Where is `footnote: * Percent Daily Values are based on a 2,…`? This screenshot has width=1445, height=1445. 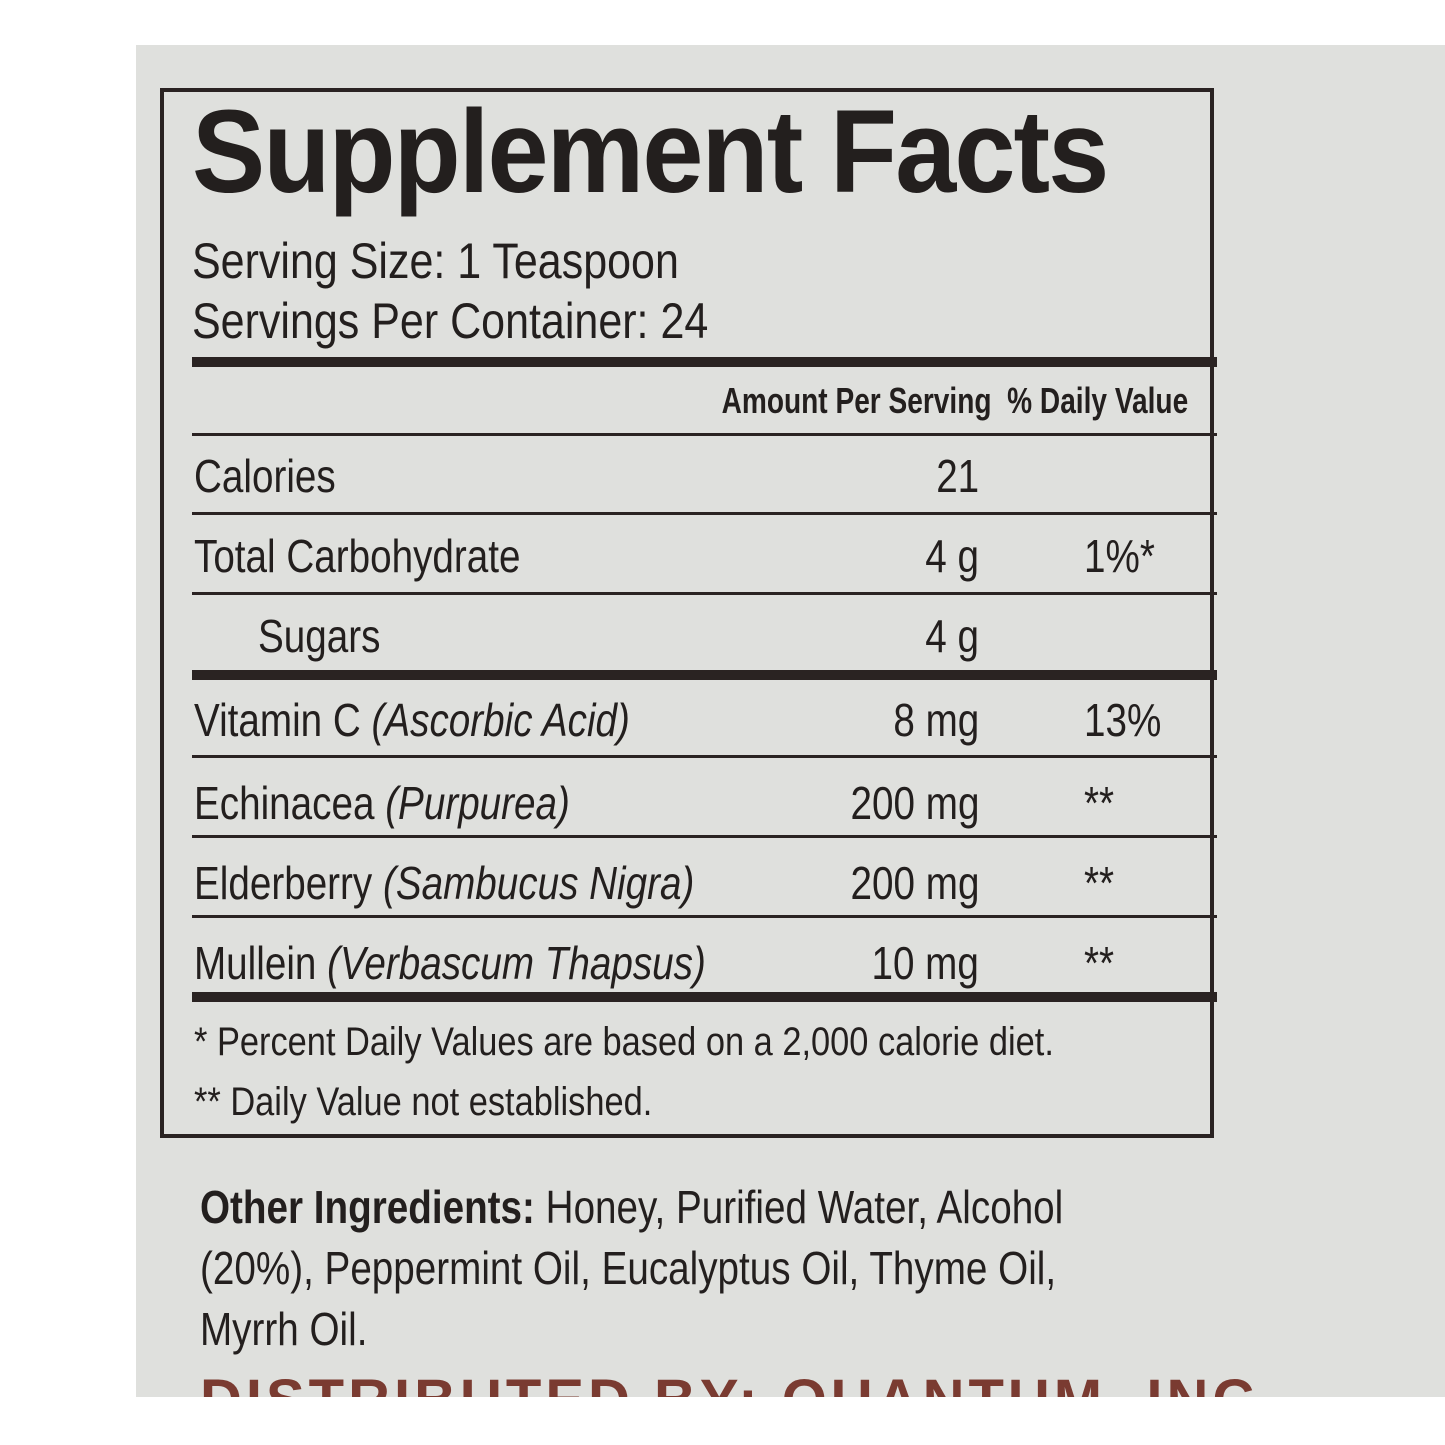 footnote: * Percent Daily Values are based on a 2,… is located at coordinates (624, 1042).